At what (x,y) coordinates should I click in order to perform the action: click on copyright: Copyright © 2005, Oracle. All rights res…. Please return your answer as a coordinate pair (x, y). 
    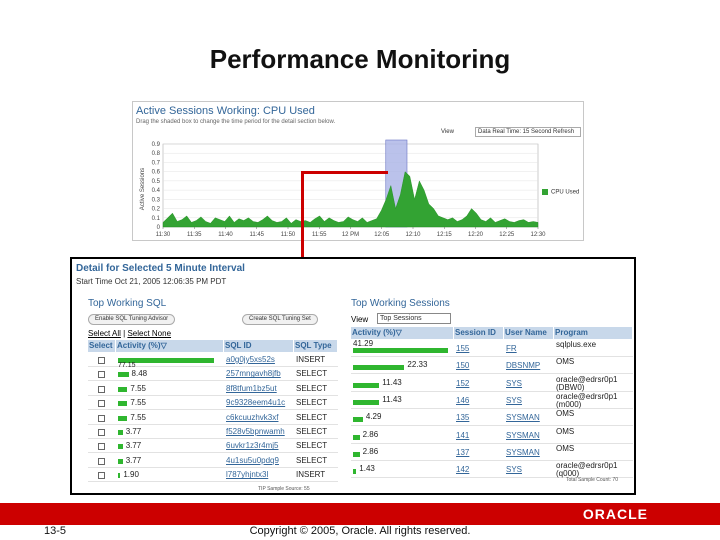
    Looking at the image, I should click on (360, 531).